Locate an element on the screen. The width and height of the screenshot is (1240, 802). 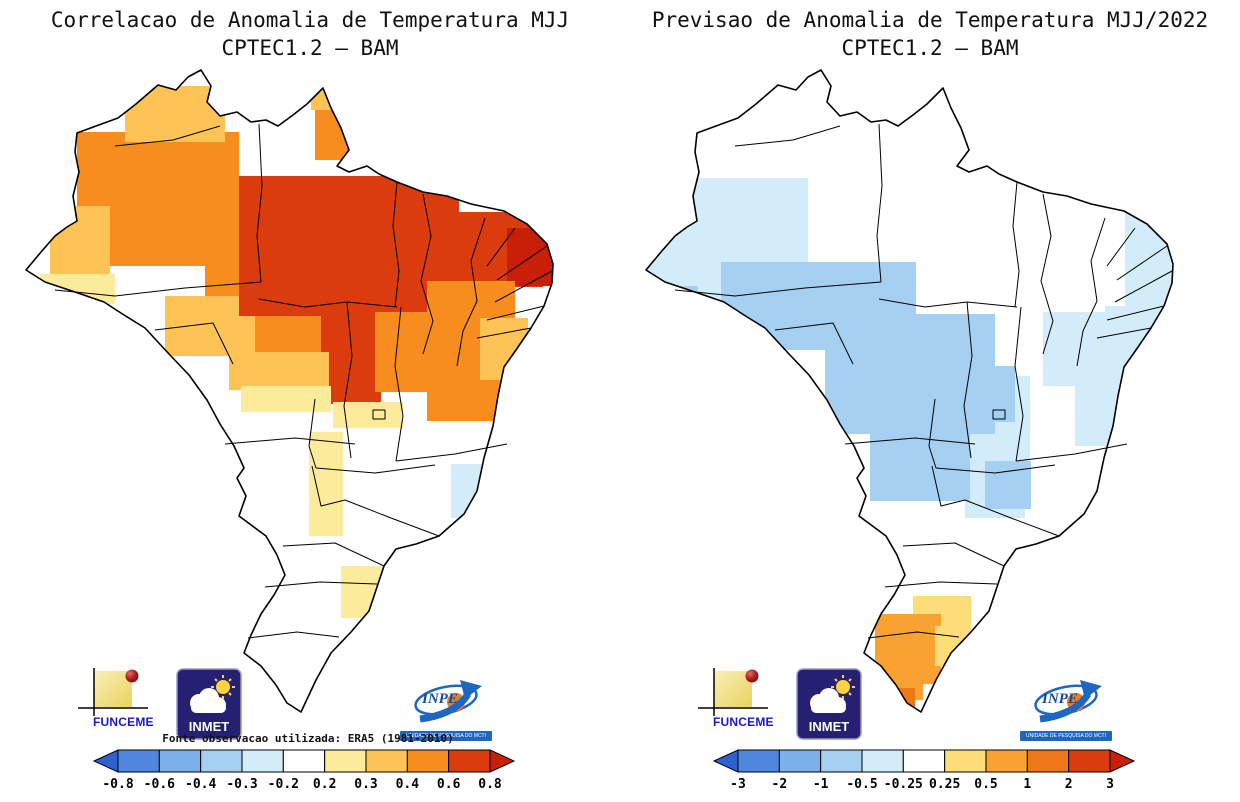
colorbar-tick-label: 0.2 is located at coordinates (324, 784).